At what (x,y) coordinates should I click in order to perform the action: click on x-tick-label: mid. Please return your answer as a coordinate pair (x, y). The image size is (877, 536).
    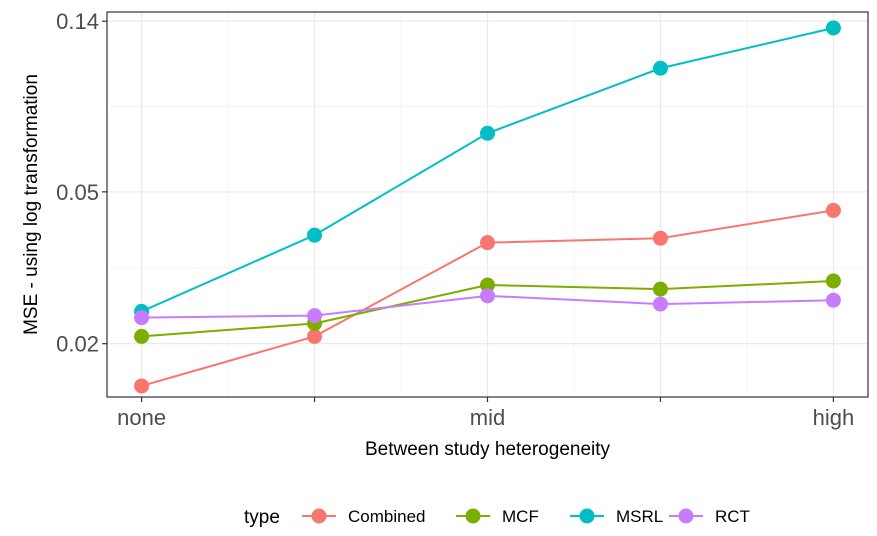
    Looking at the image, I should click on (487, 417).